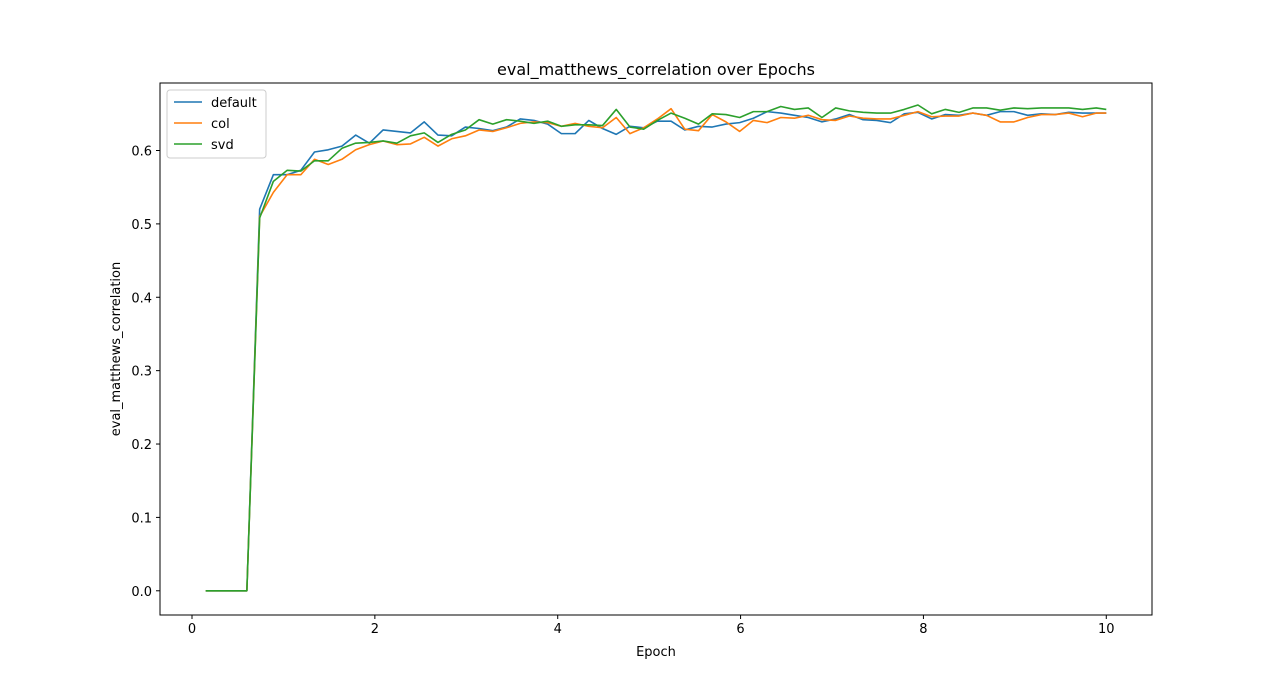  I want to click on y-tick-label: 0.4, so click(141, 298).